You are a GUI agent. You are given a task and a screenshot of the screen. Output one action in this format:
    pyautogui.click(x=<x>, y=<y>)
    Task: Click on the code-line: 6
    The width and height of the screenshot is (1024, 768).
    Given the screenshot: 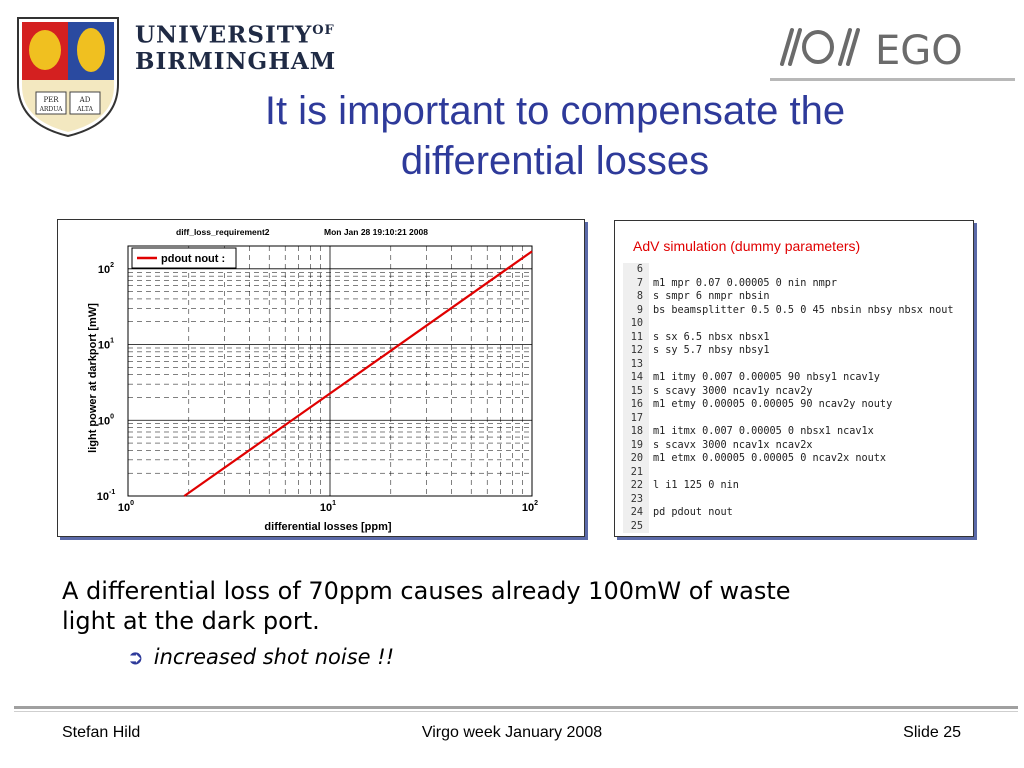 What is the action you would take?
    pyautogui.click(x=796, y=270)
    